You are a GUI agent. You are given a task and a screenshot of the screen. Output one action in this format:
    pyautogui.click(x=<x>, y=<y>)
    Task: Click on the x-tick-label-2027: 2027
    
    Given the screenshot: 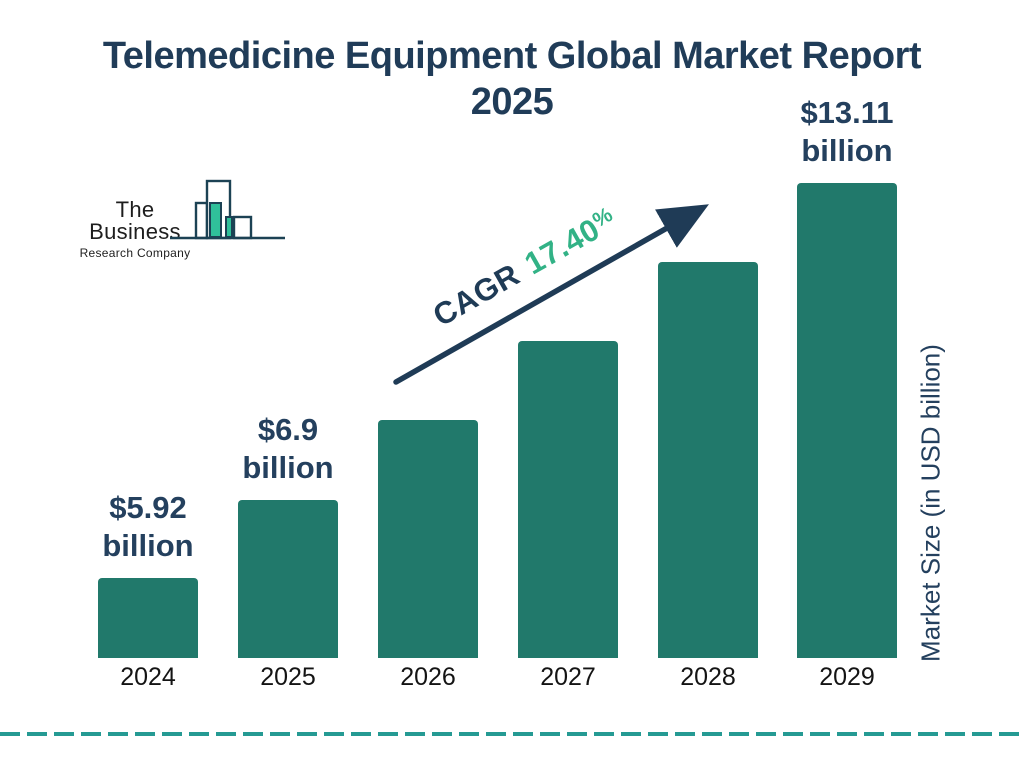 What is the action you would take?
    pyautogui.click(x=568, y=677)
    